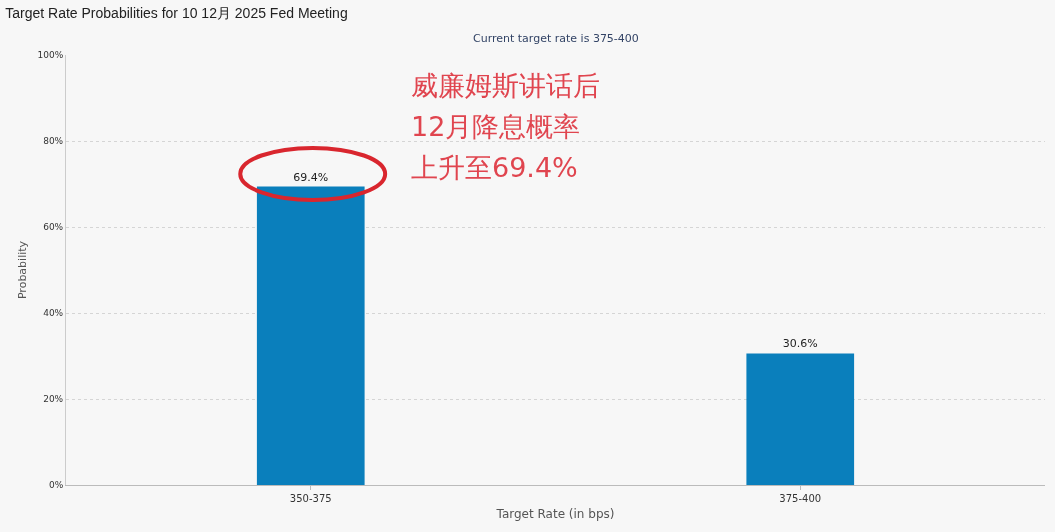 This screenshot has height=532, width=1055. Describe the element at coordinates (56, 485) in the screenshot. I see `y-tick-label: 0%` at that location.